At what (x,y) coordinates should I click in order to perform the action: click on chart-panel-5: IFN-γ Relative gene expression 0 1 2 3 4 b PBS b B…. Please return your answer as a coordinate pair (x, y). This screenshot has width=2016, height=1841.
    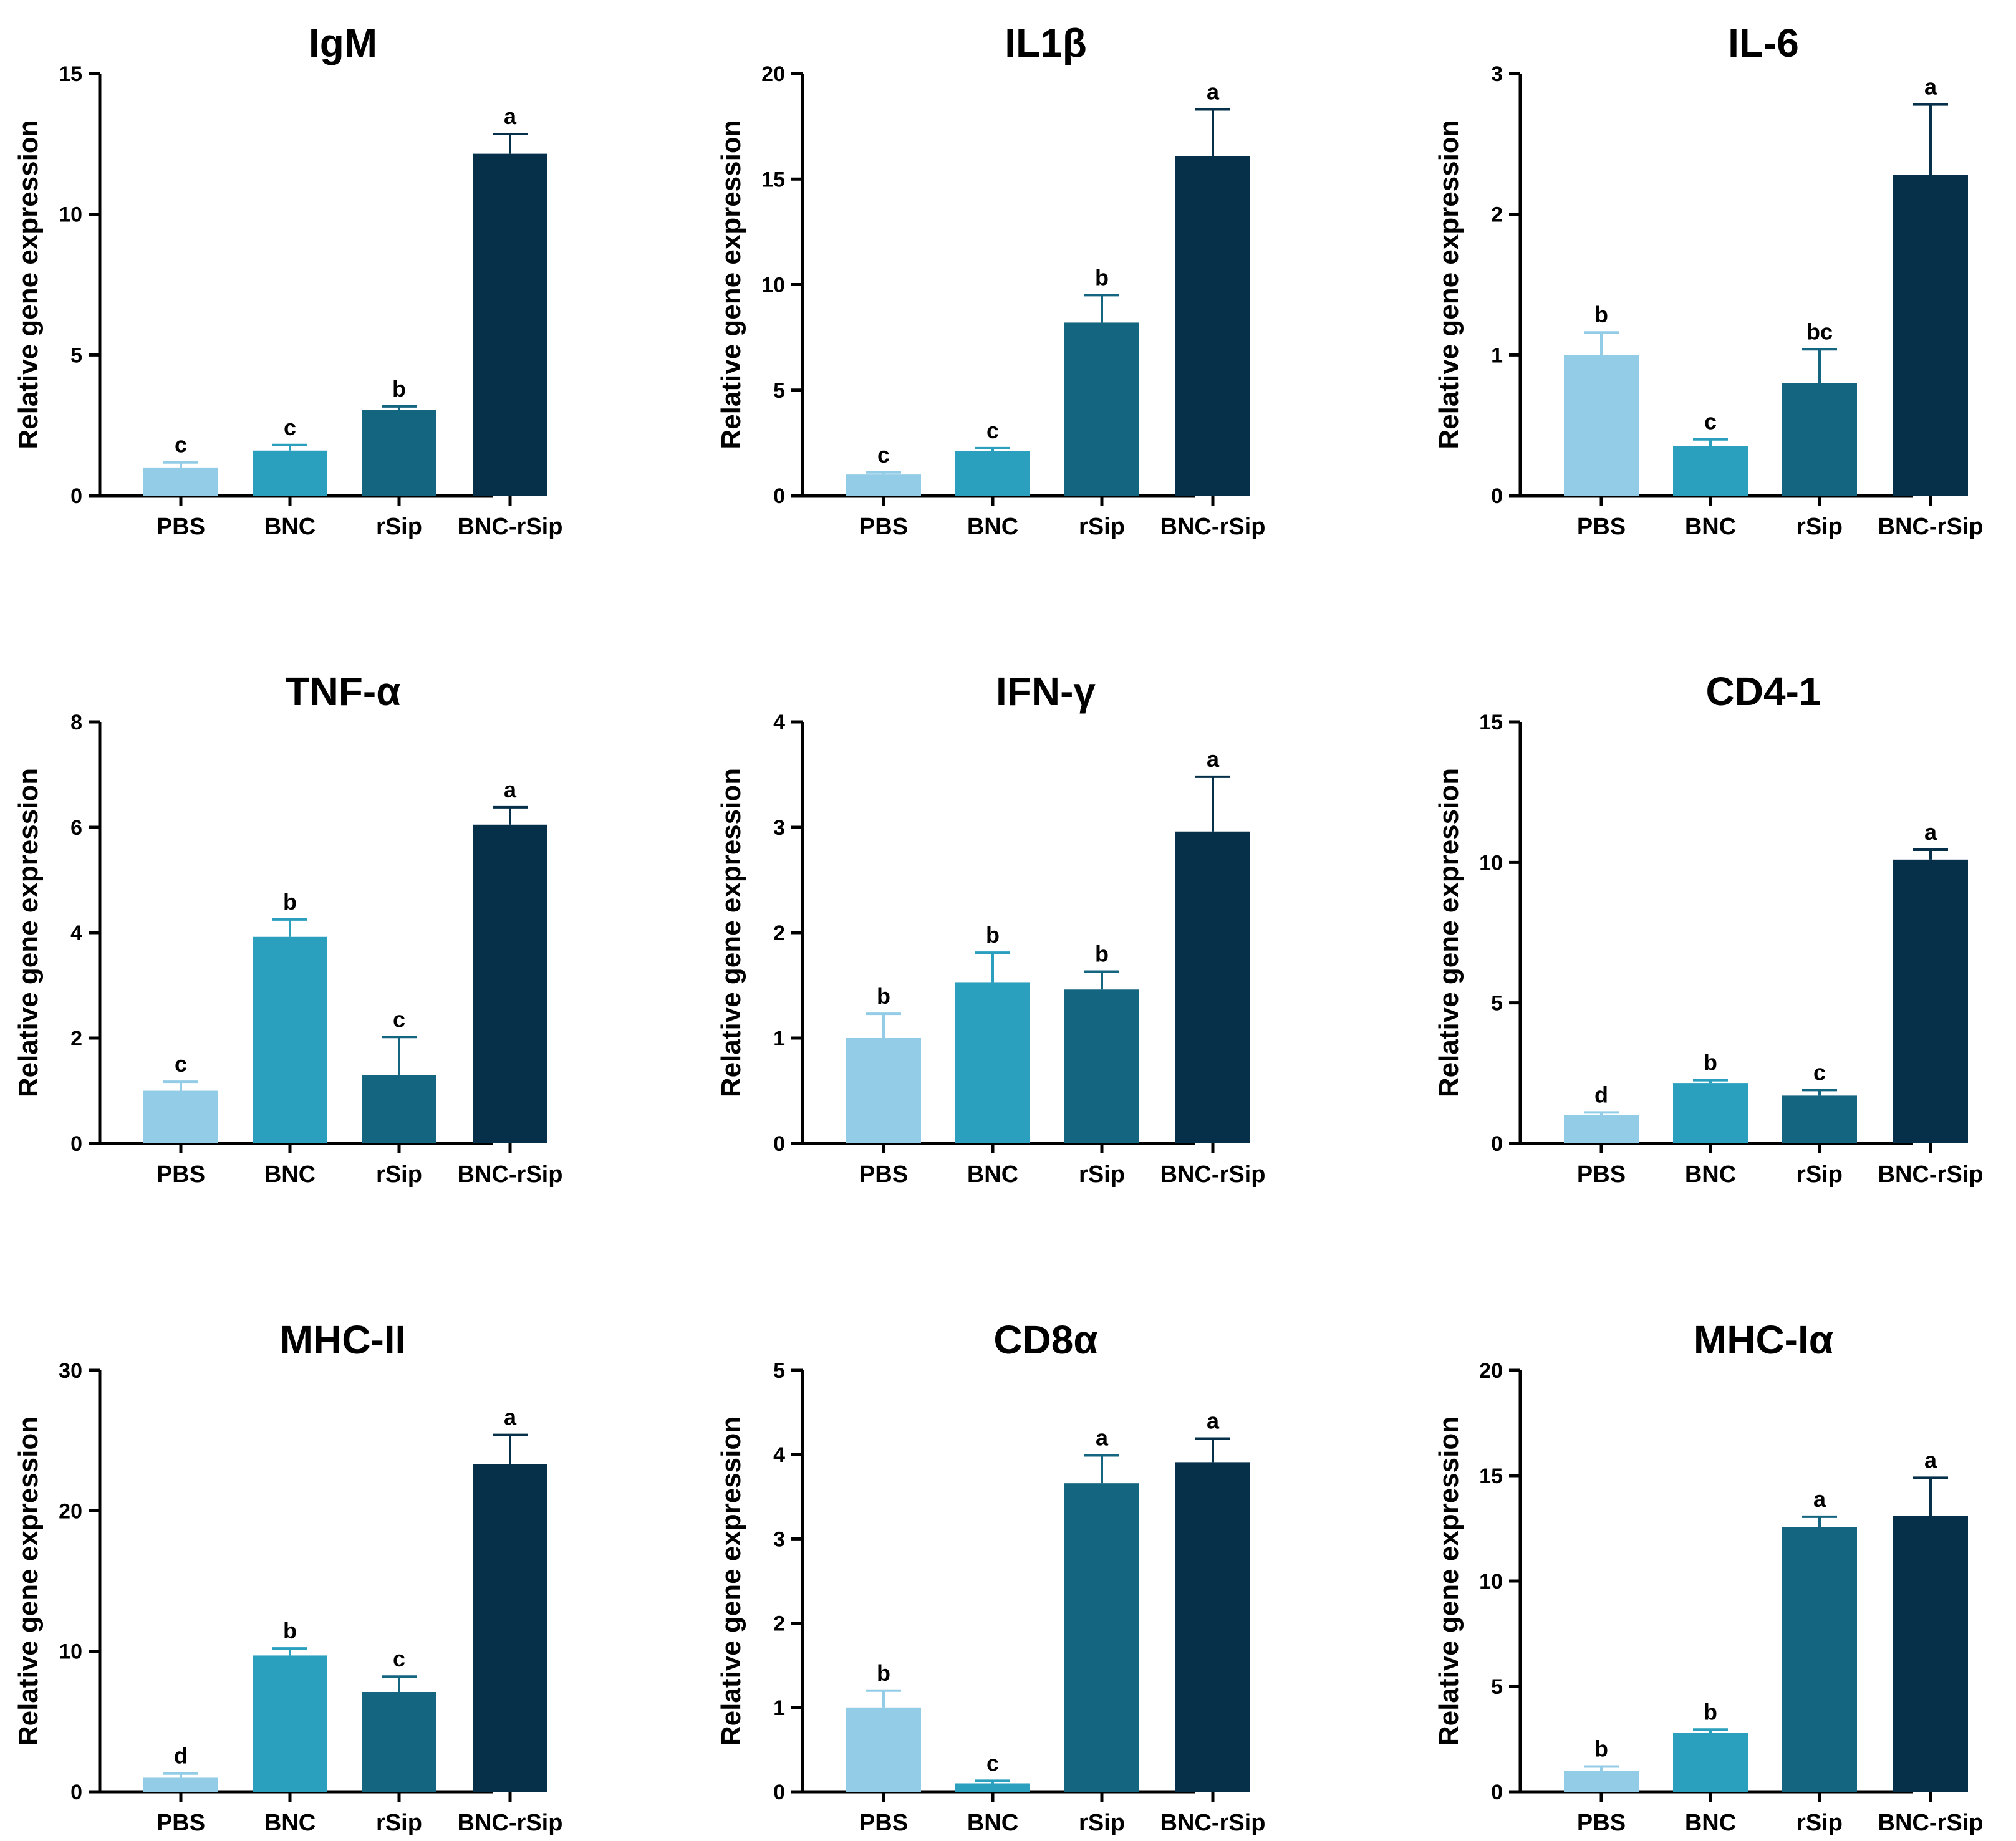
    Looking at the image, I should click on (990, 928).